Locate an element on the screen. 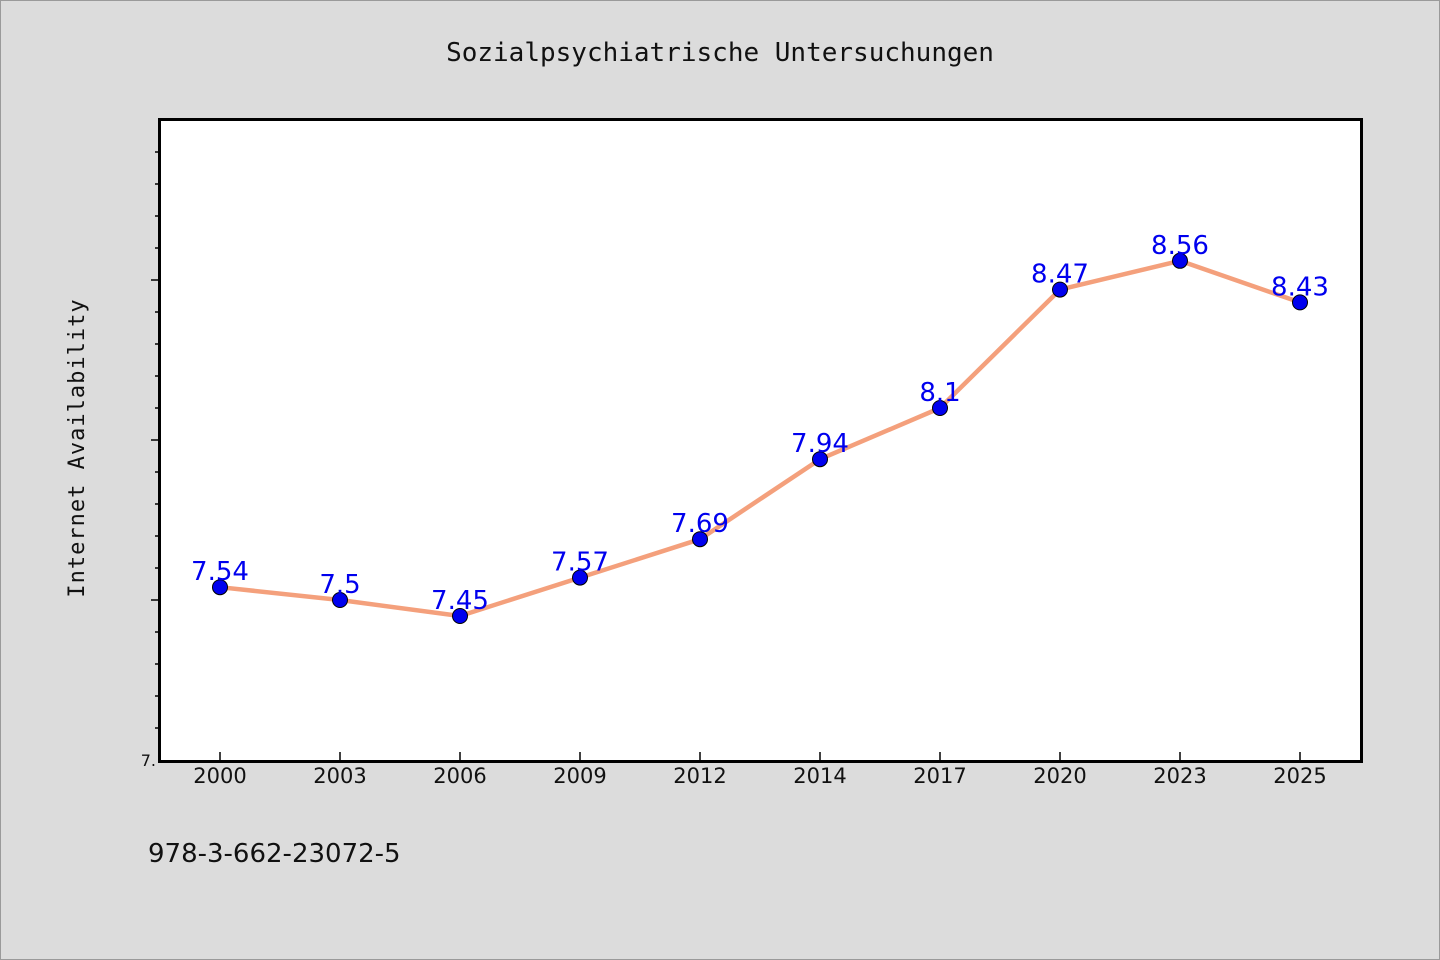  x-axis-ticks: 2000 2003 2006 2009 2012 2014 2017 2020 2023 2025 is located at coordinates (760, 770).